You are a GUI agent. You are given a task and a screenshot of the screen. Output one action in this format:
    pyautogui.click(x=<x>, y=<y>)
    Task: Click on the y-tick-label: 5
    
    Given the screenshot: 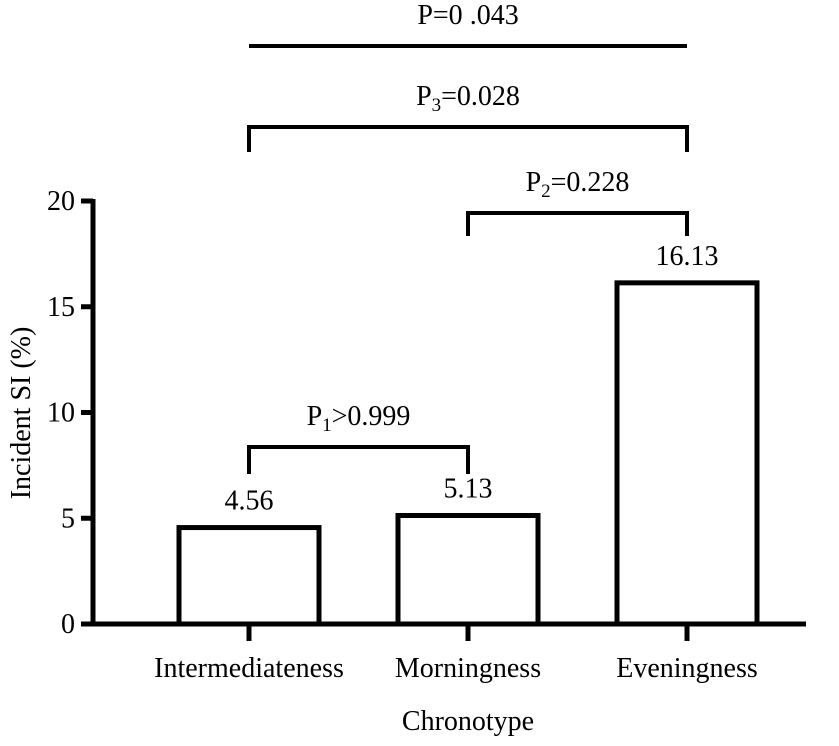 What is the action you would take?
    pyautogui.click(x=68, y=518)
    